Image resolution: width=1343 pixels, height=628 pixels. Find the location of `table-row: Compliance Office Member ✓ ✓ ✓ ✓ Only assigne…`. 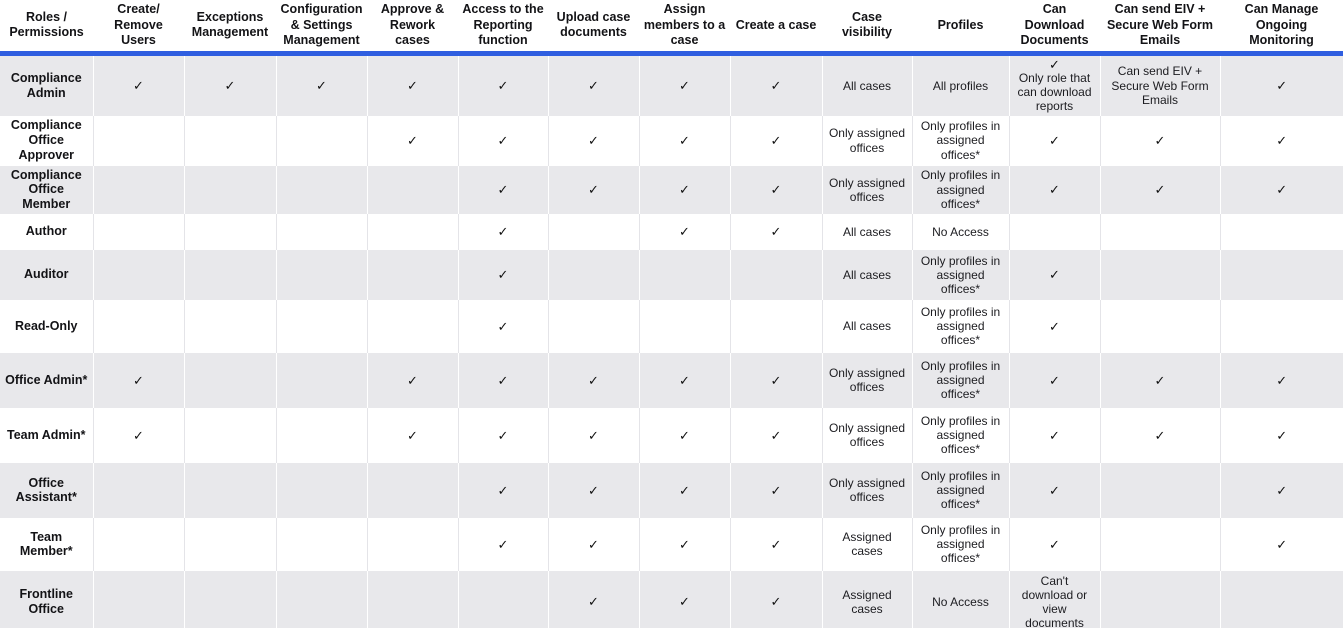

table-row: Compliance Office Member ✓ ✓ ✓ ✓ Only assigne… is located at coordinates (671, 189).